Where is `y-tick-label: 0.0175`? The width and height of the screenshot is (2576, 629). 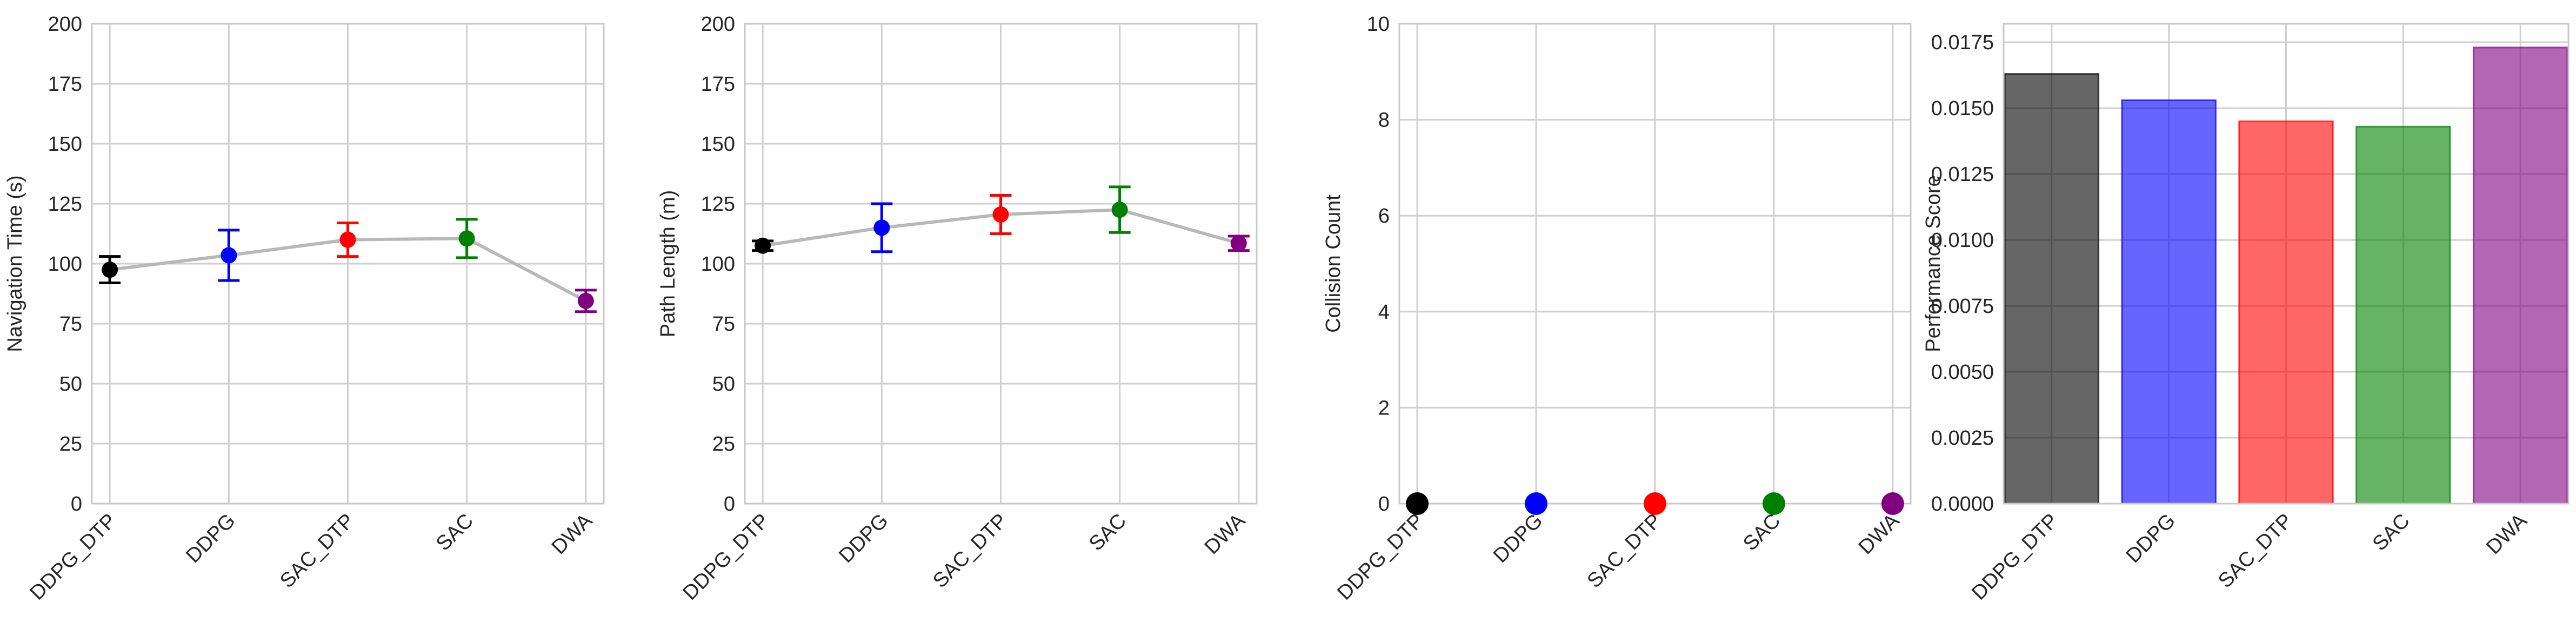 y-tick-label: 0.0175 is located at coordinates (1963, 42).